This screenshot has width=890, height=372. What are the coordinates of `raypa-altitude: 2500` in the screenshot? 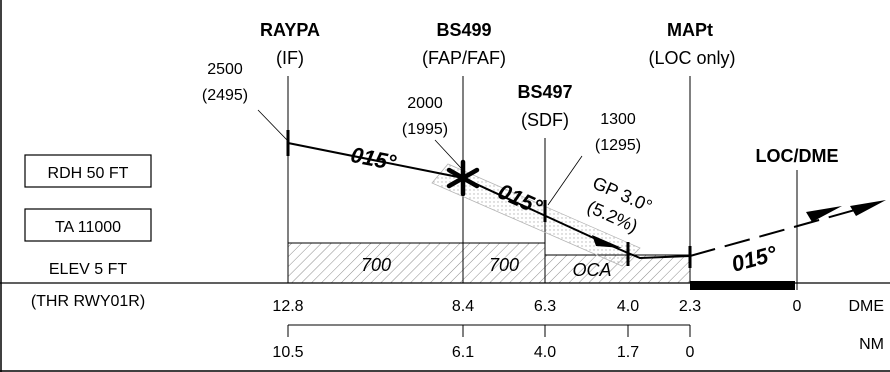 It's located at (225, 69).